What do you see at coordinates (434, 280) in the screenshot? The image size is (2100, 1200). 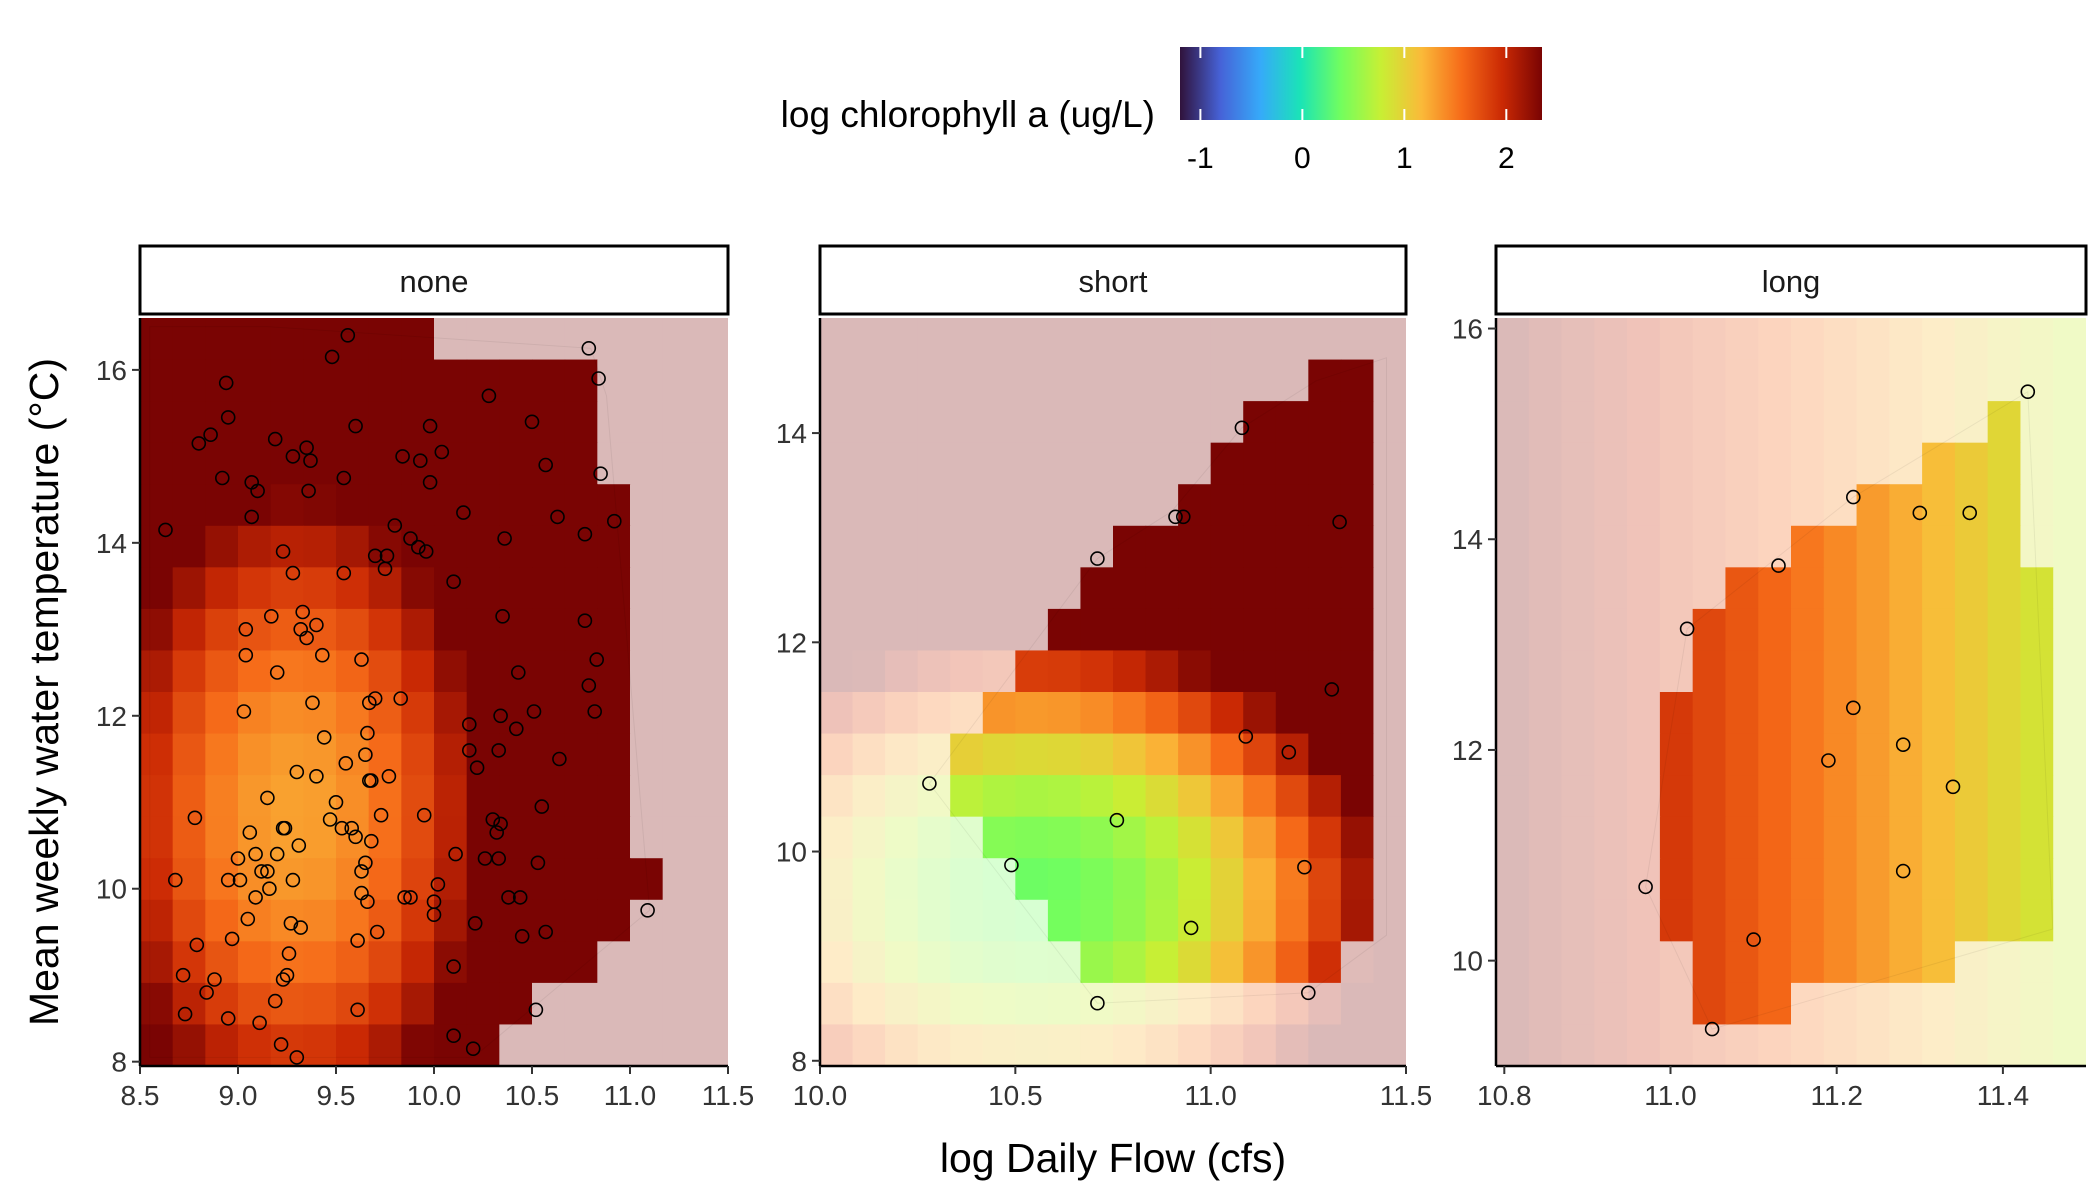 I see `strip-none` at bounding box center [434, 280].